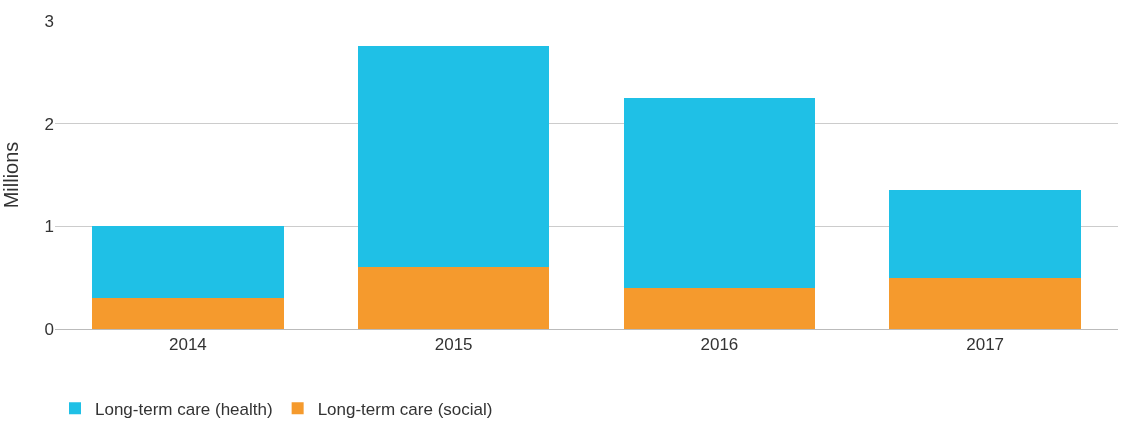 Image resolution: width=1136 pixels, height=439 pixels. Describe the element at coordinates (985, 345) in the screenshot. I see `x-tick-label: 2017` at that location.